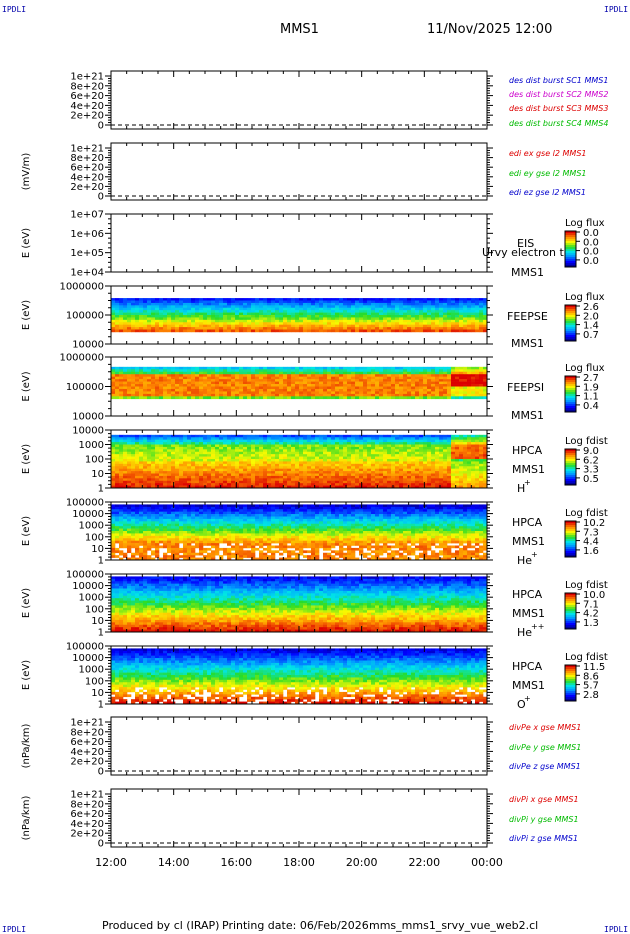  What do you see at coordinates (591, 326) in the screenshot?
I see `colorbar-tick-label: 1.4` at bounding box center [591, 326].